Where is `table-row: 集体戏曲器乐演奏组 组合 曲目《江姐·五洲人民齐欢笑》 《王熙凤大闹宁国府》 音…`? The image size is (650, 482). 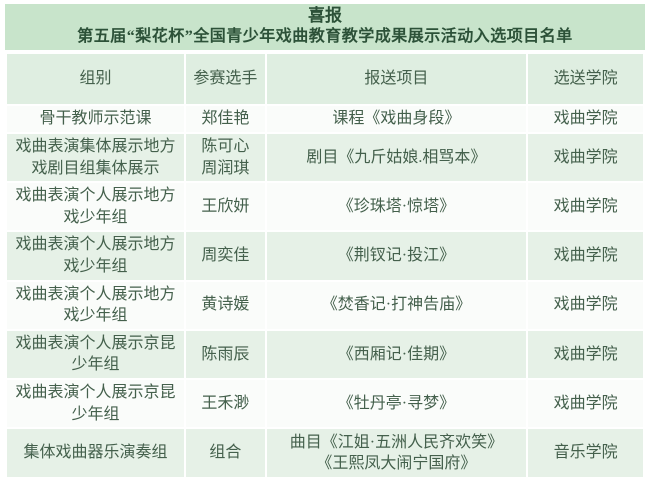
table-row: 集体戏曲器乐演奏组 组合 曲目《江姐·五洲人民齐欢笑》 《王熙凤大闹宁国府》 音… is located at coordinates (325, 453).